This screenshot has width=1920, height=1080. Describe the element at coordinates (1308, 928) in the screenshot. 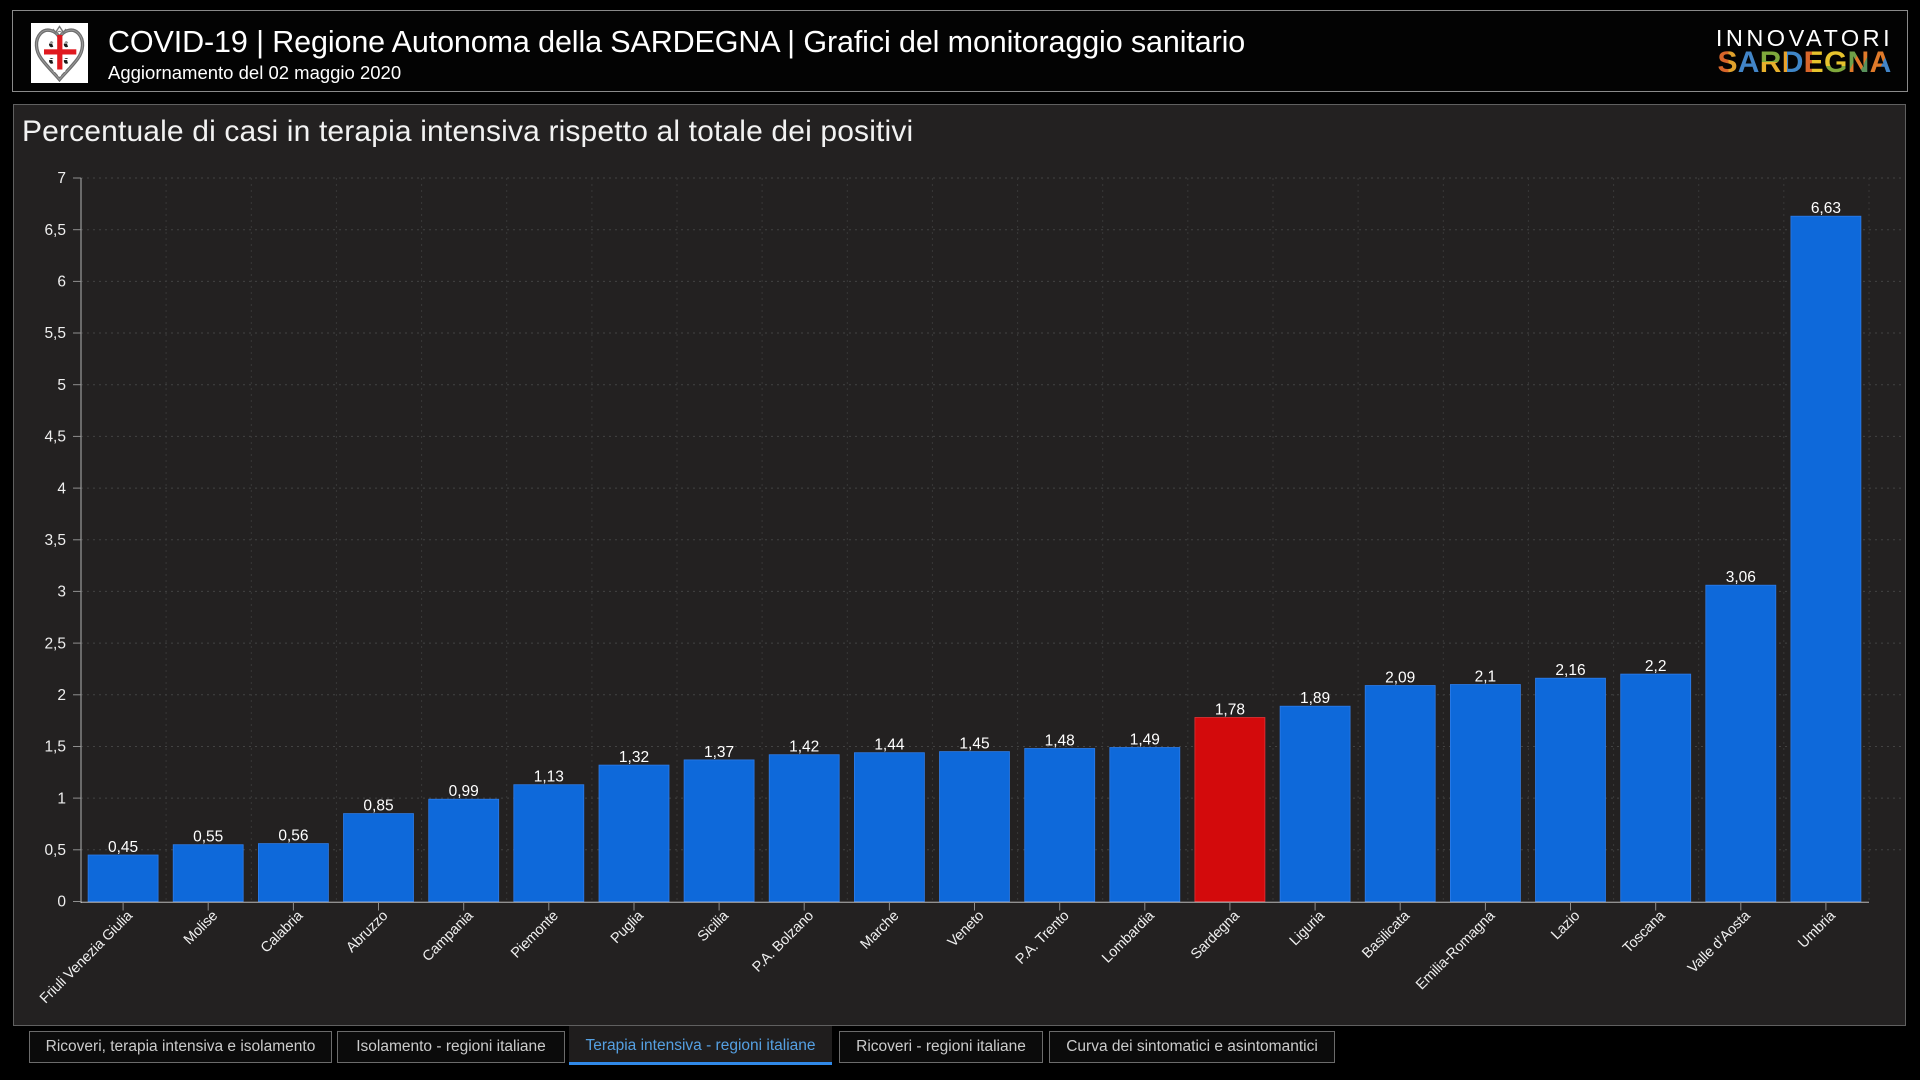

I see `svg-text: Liguria` at that location.